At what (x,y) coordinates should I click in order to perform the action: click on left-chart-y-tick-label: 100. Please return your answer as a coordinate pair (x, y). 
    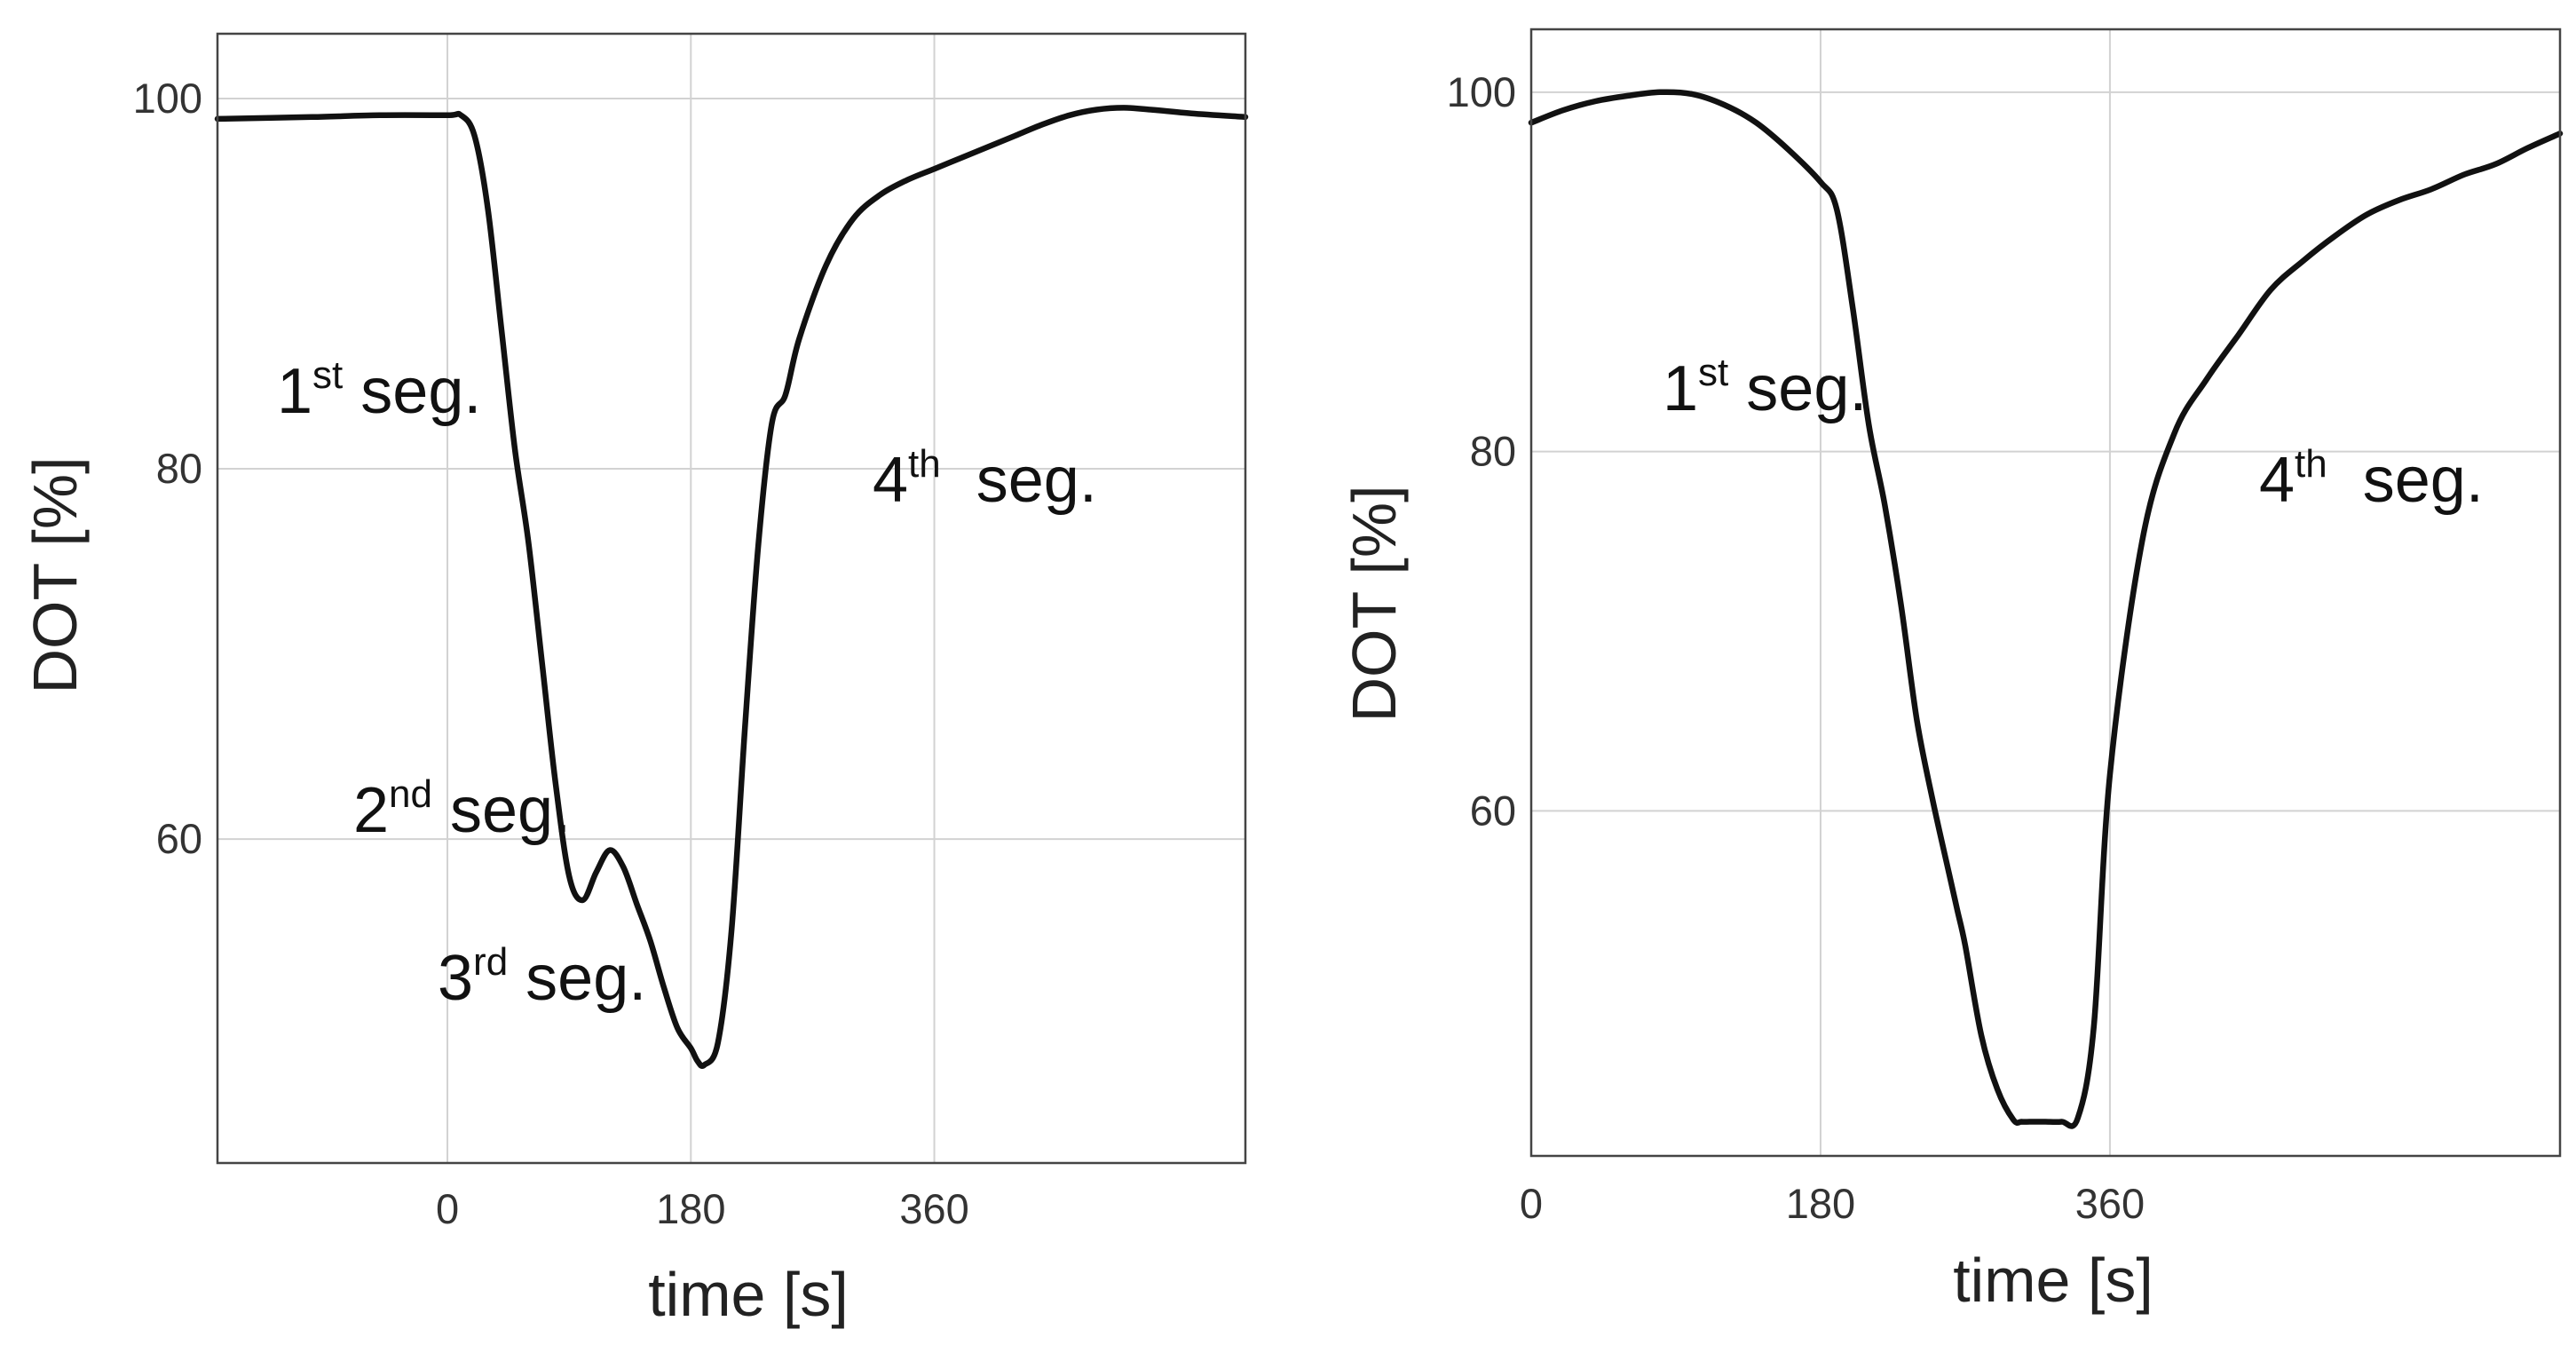
    Looking at the image, I should click on (167, 98).